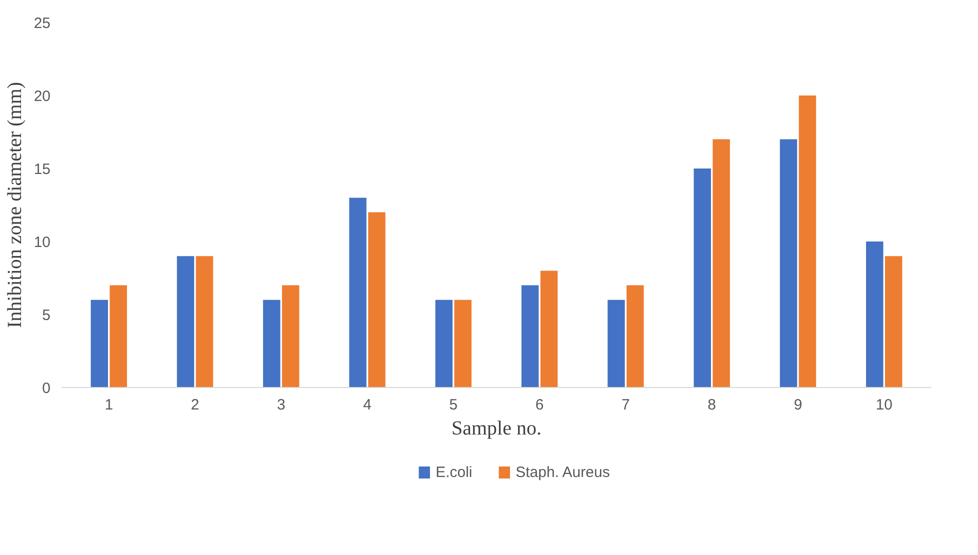 This screenshot has width=978, height=555. I want to click on x-tick-label: 3, so click(281, 405).